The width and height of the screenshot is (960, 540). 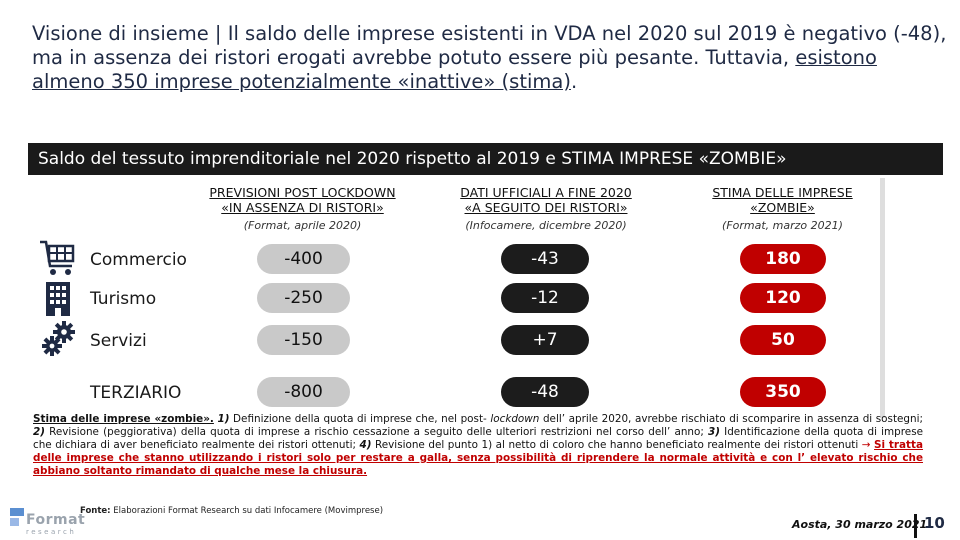 I want to click on value-ufficiali-terziario: -48, so click(x=545, y=392).